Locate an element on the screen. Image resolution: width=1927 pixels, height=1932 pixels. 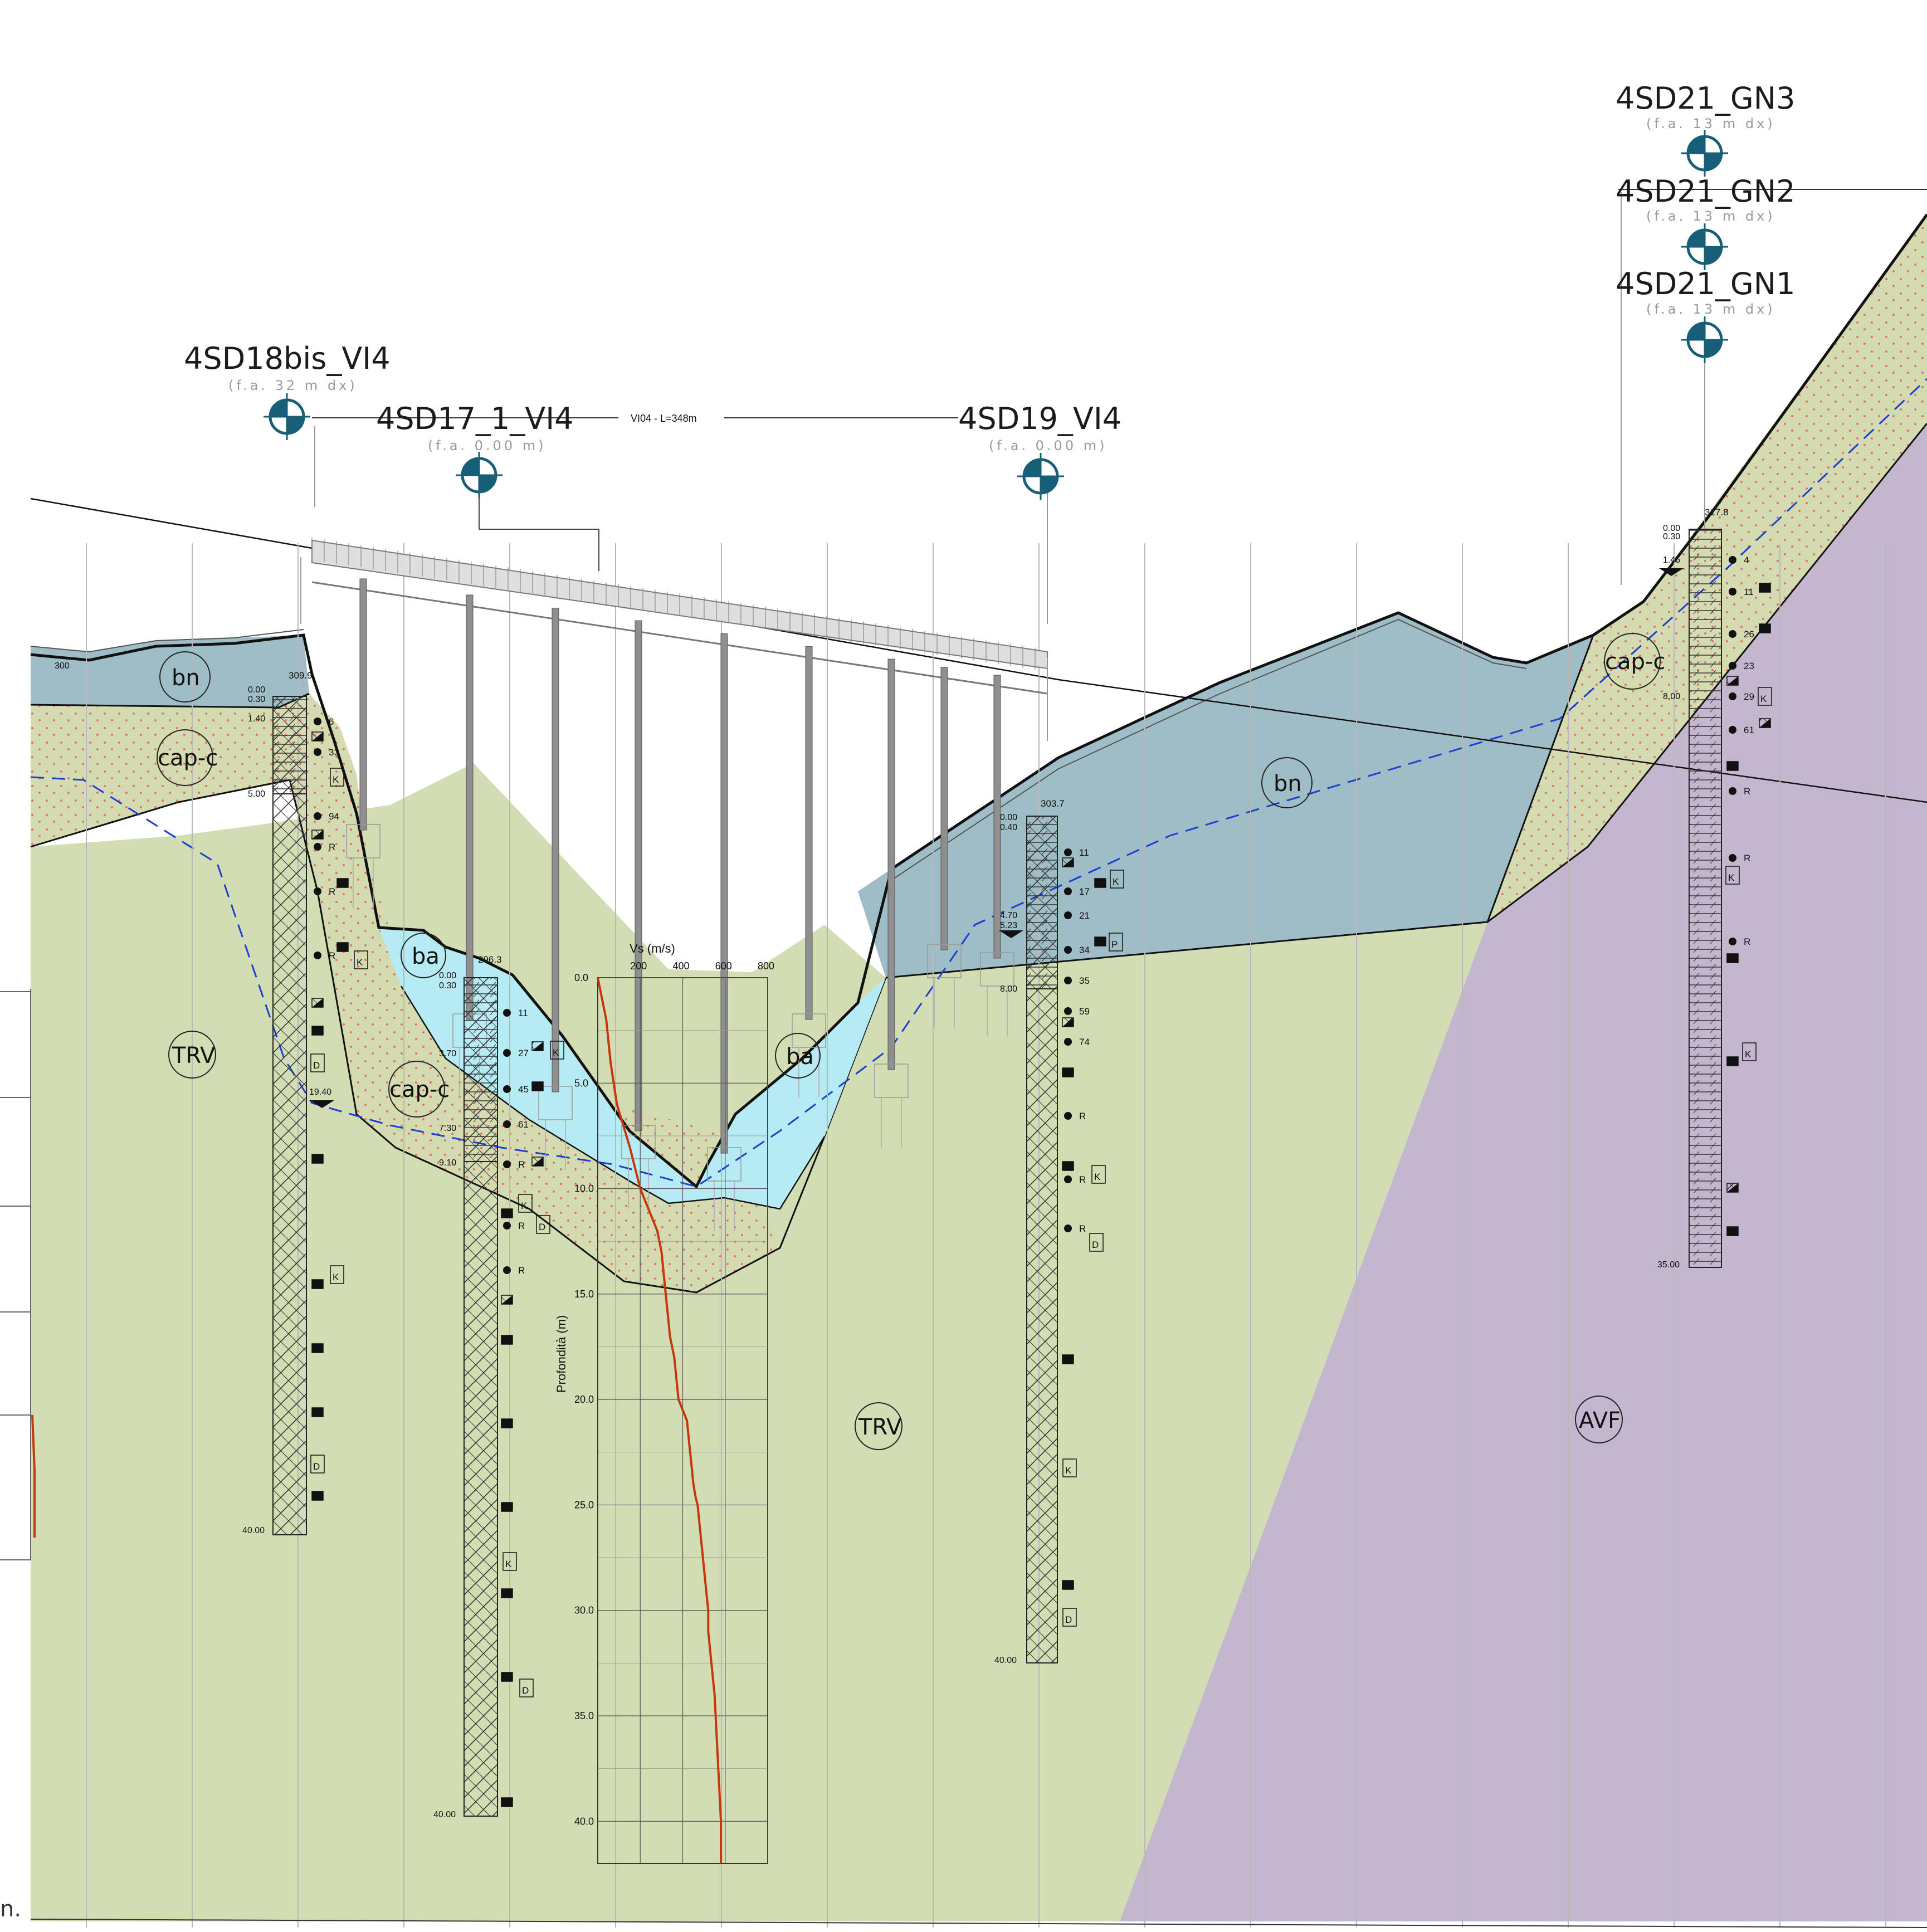
unit-avf: AVF is located at coordinates (1600, 1420).